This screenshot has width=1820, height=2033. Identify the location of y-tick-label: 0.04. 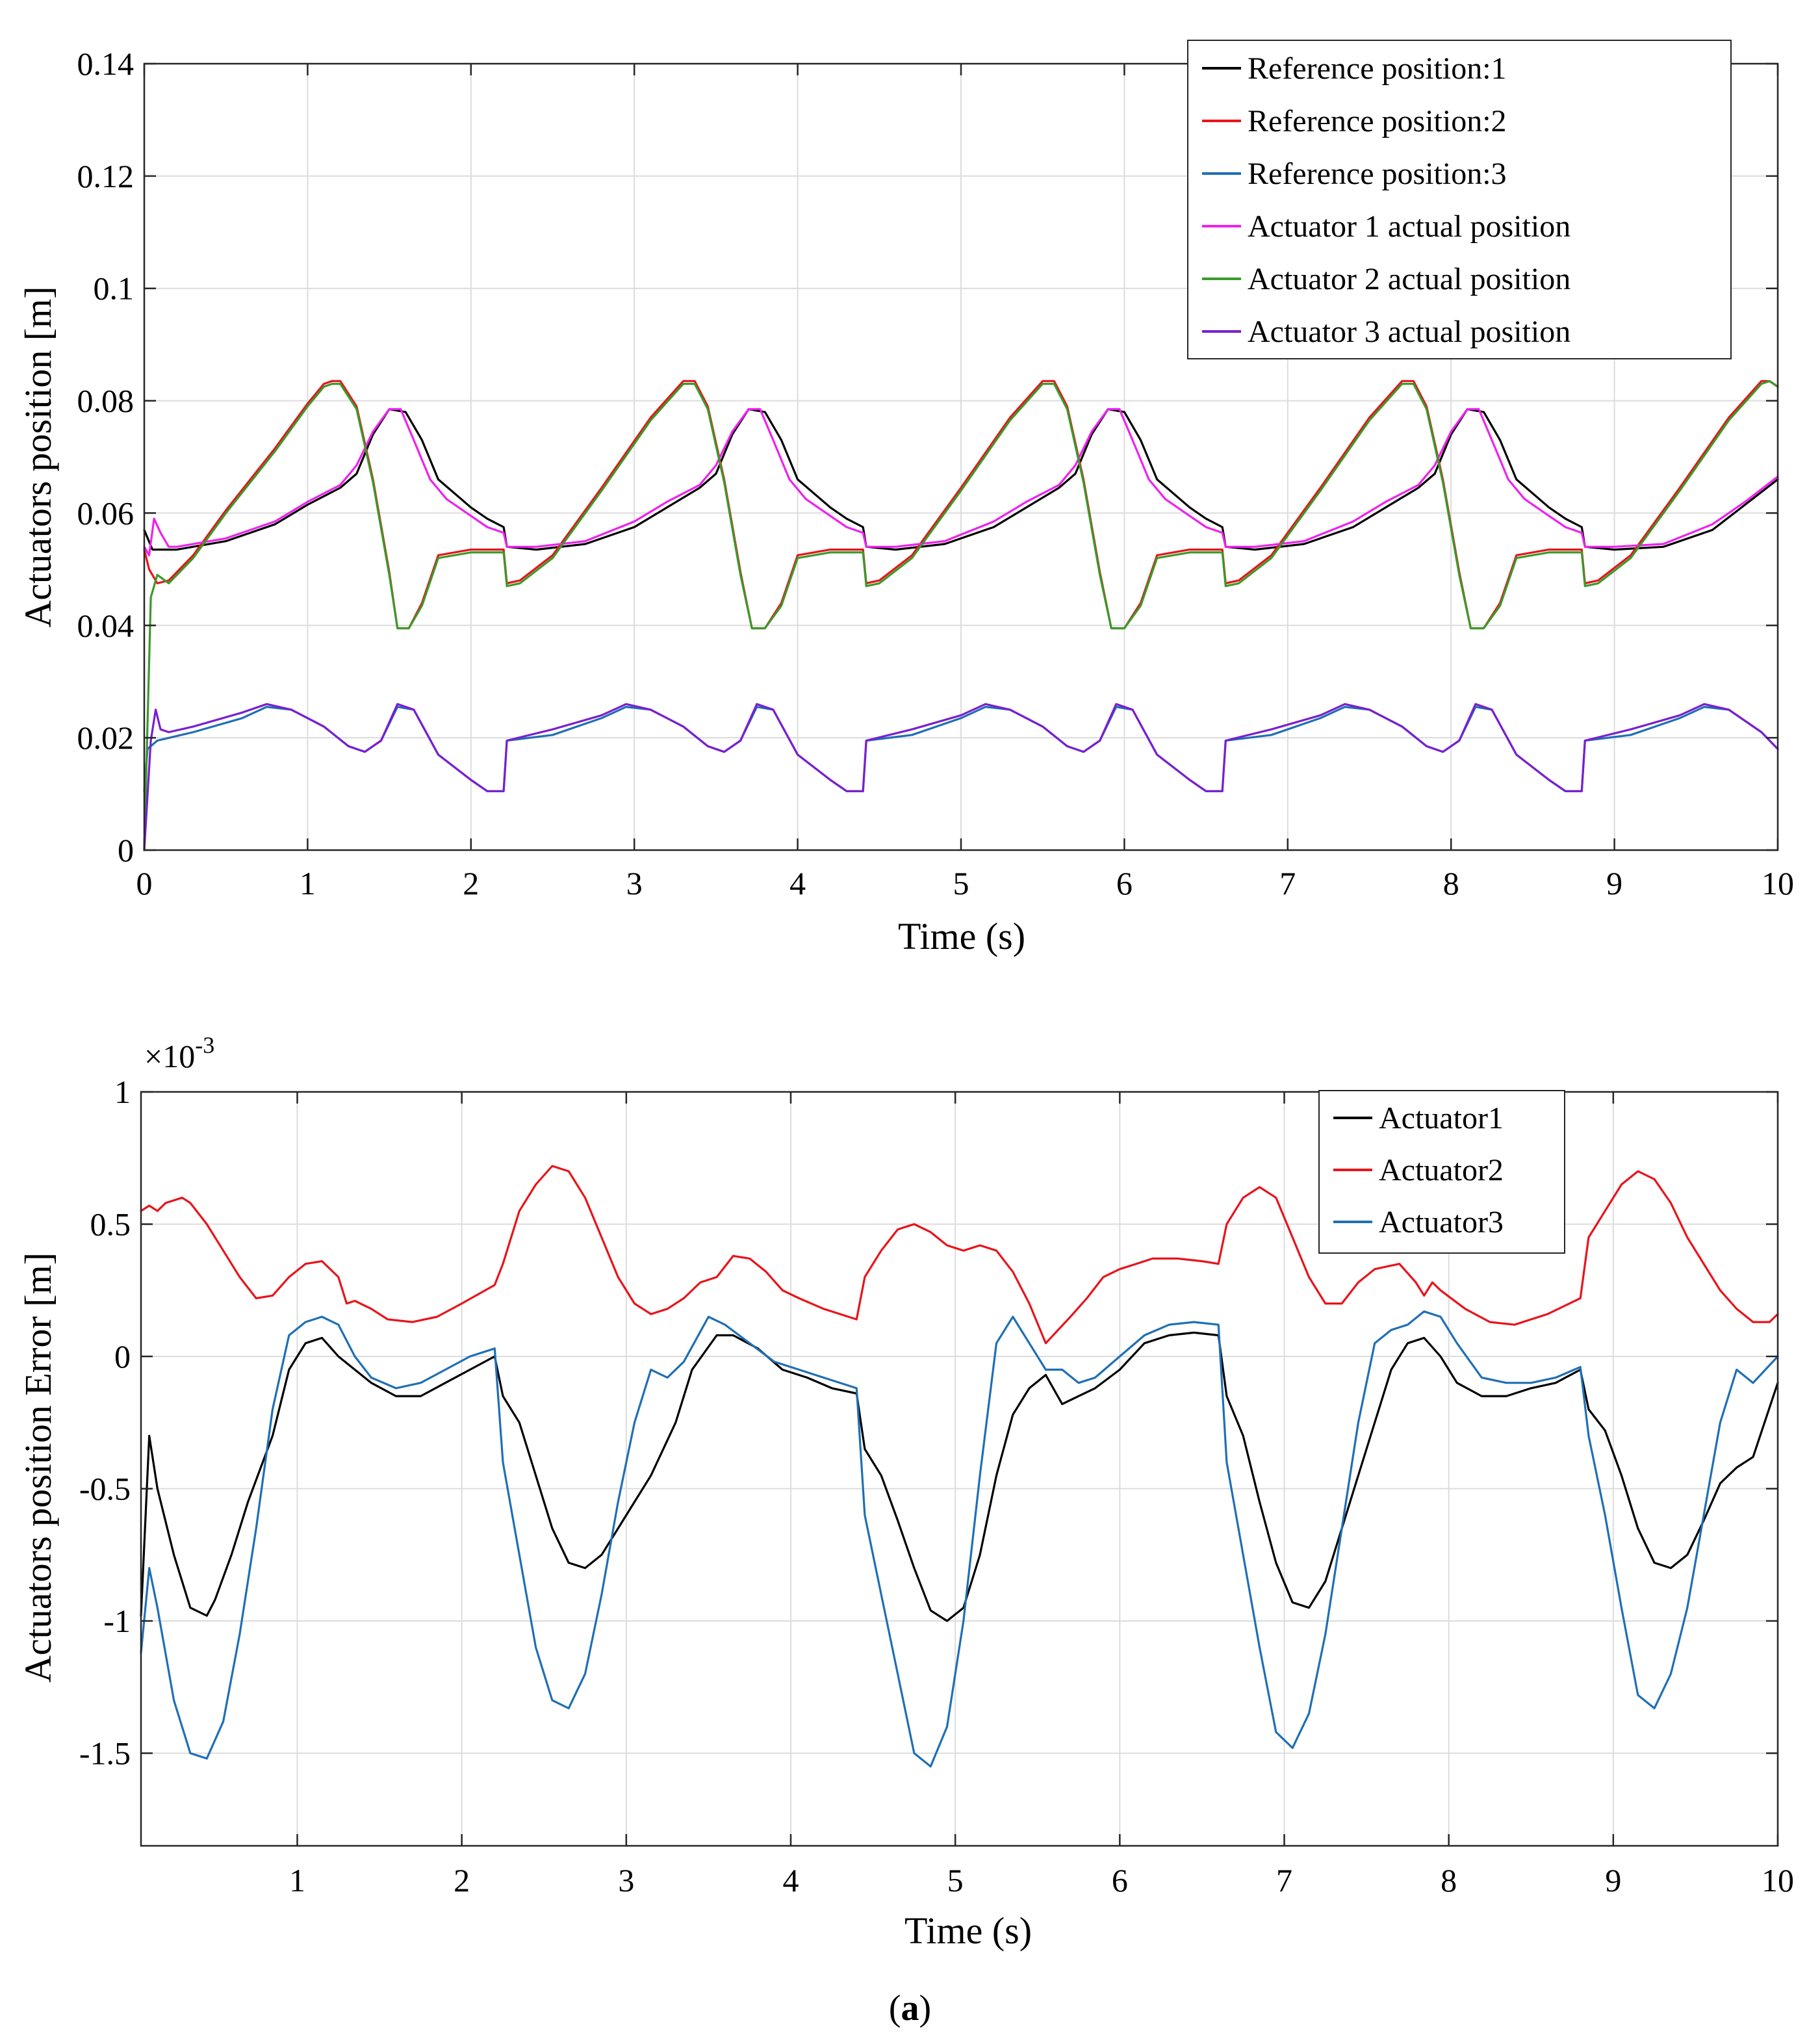
(106, 625).